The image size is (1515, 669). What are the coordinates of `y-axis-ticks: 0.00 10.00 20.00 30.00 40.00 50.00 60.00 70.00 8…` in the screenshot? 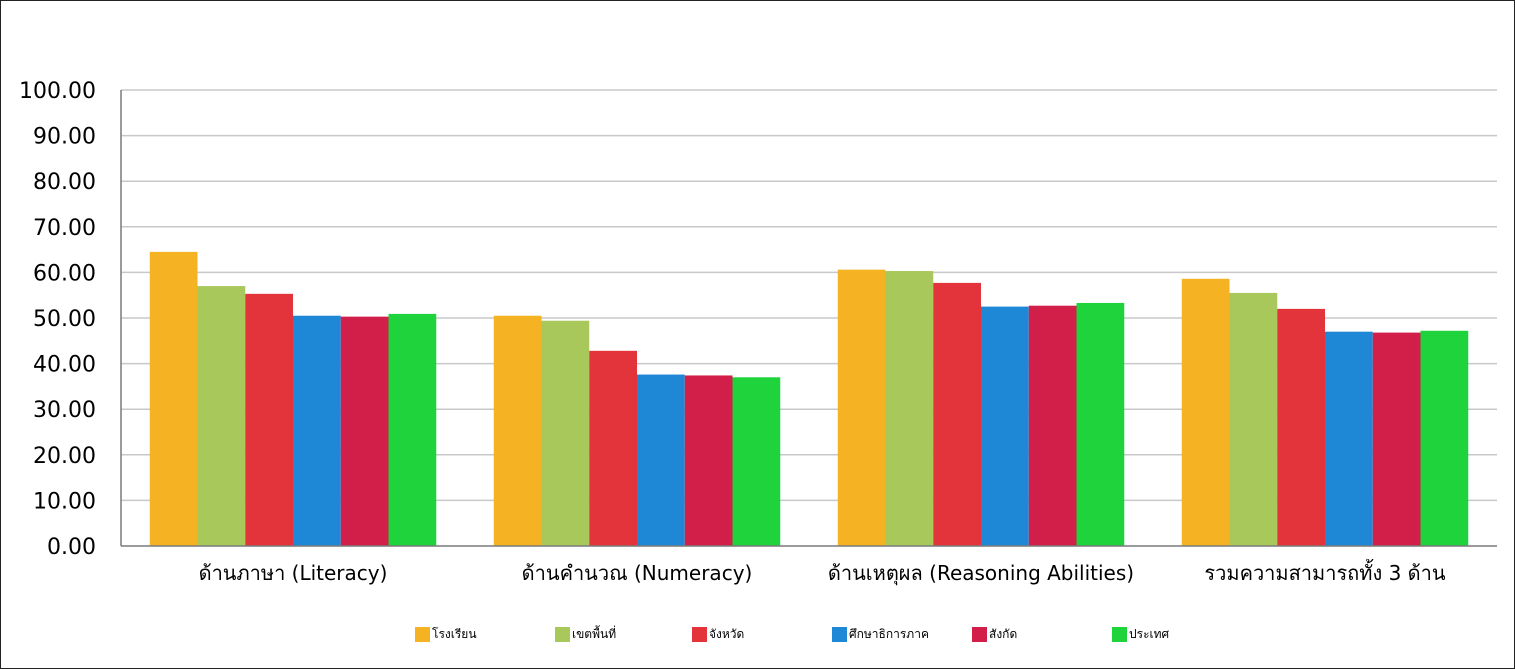 It's located at (57, 319).